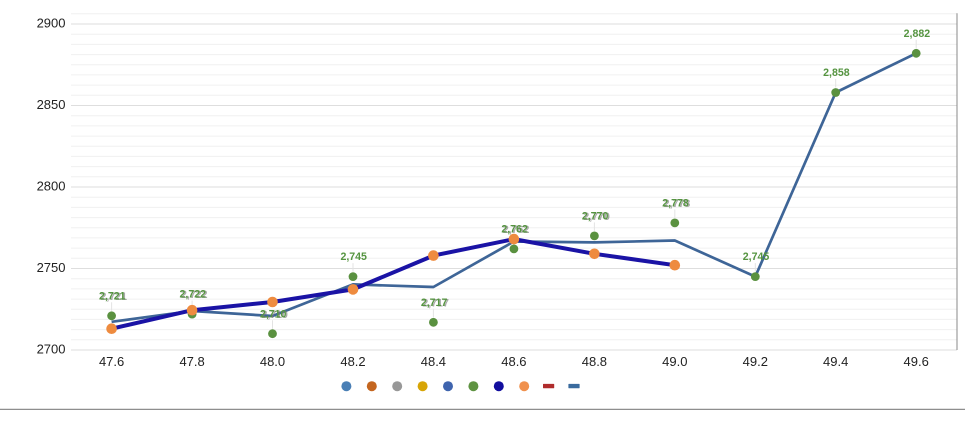  Describe the element at coordinates (835, 361) in the screenshot. I see `svg-text: 49.4` at that location.